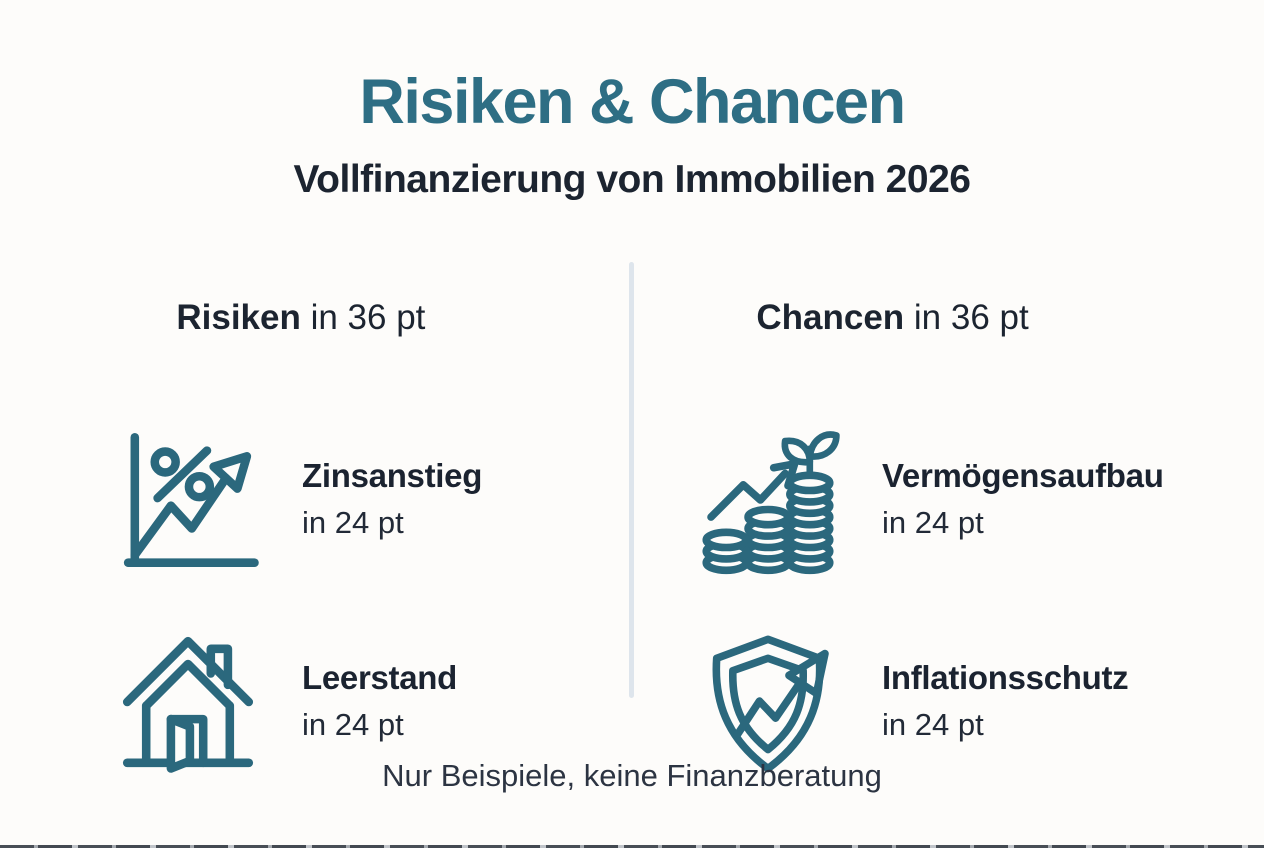 This screenshot has height=848, width=1264. I want to click on bottom-crop-artifact, so click(632, 846).